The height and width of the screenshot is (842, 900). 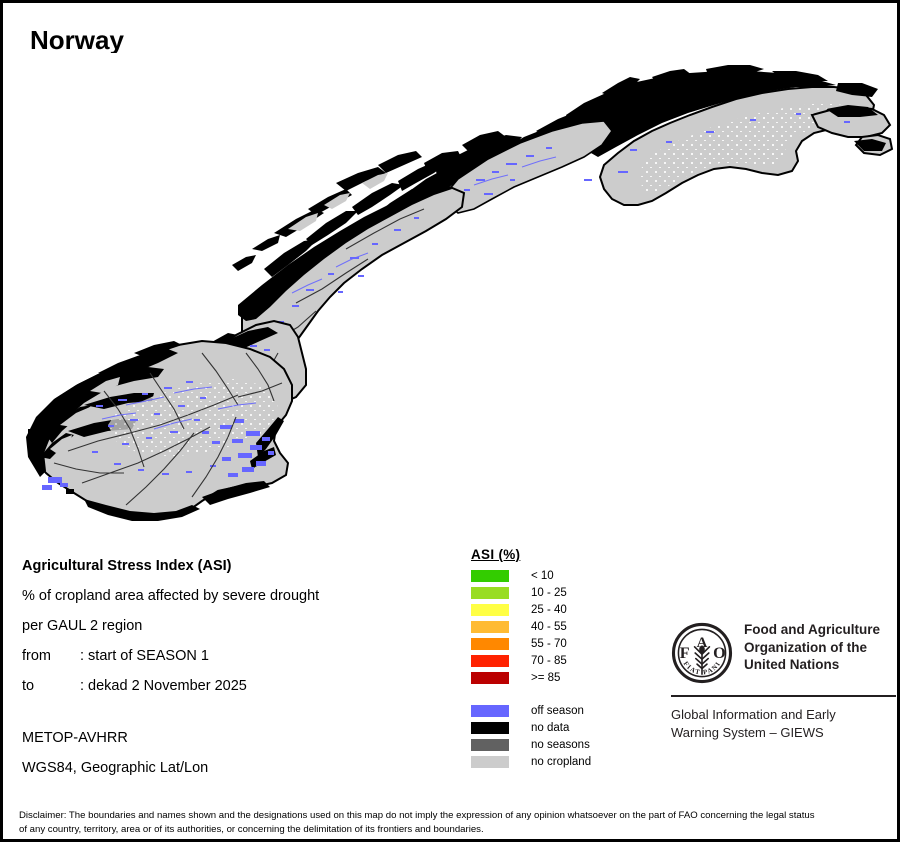 What do you see at coordinates (490, 677) in the screenshot?
I see `legend-swatch-gte85` at bounding box center [490, 677].